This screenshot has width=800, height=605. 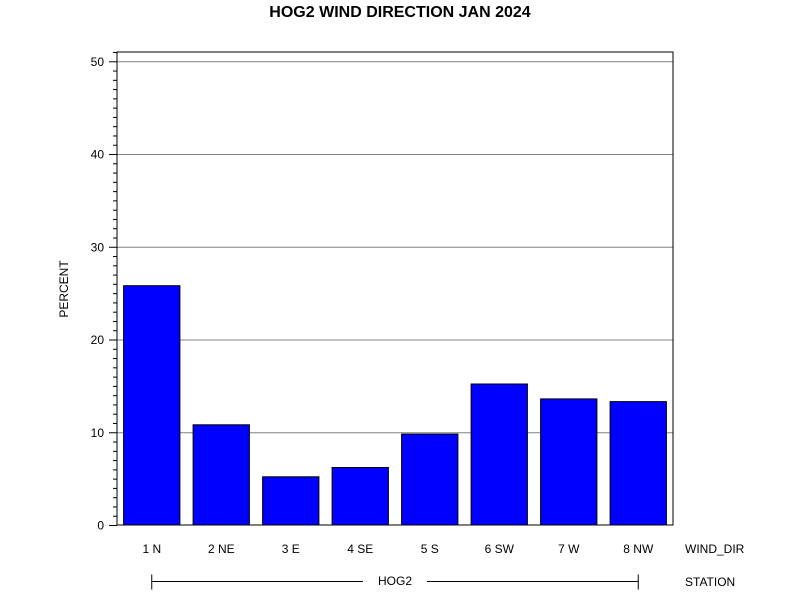 What do you see at coordinates (430, 549) in the screenshot?
I see `x-tick-label: 5 S` at bounding box center [430, 549].